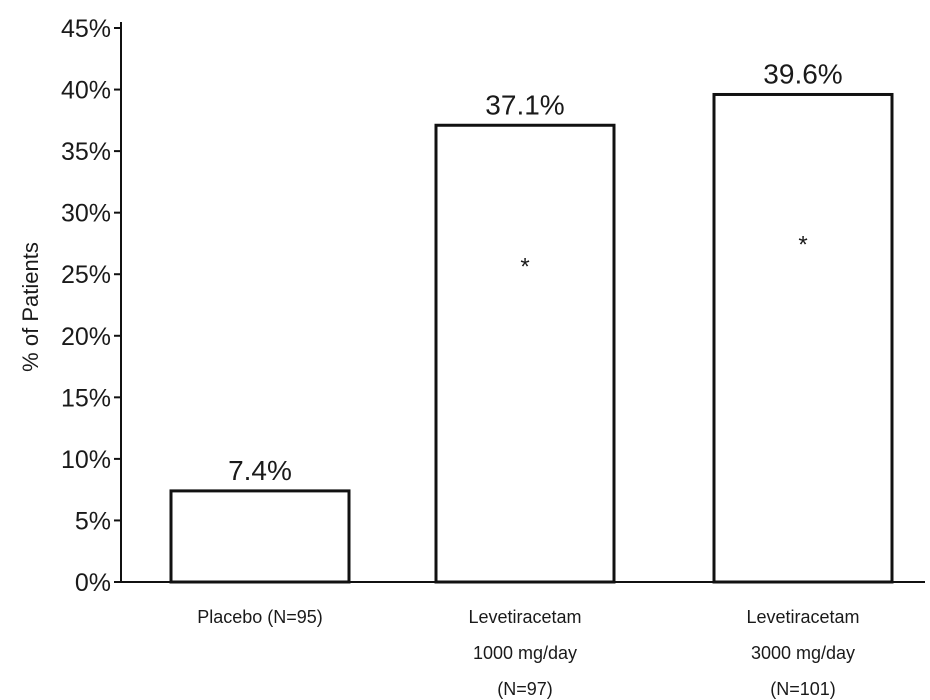 This screenshot has height=700, width=930. What do you see at coordinates (86, 91) in the screenshot?
I see `y-tick-label: 40%` at bounding box center [86, 91].